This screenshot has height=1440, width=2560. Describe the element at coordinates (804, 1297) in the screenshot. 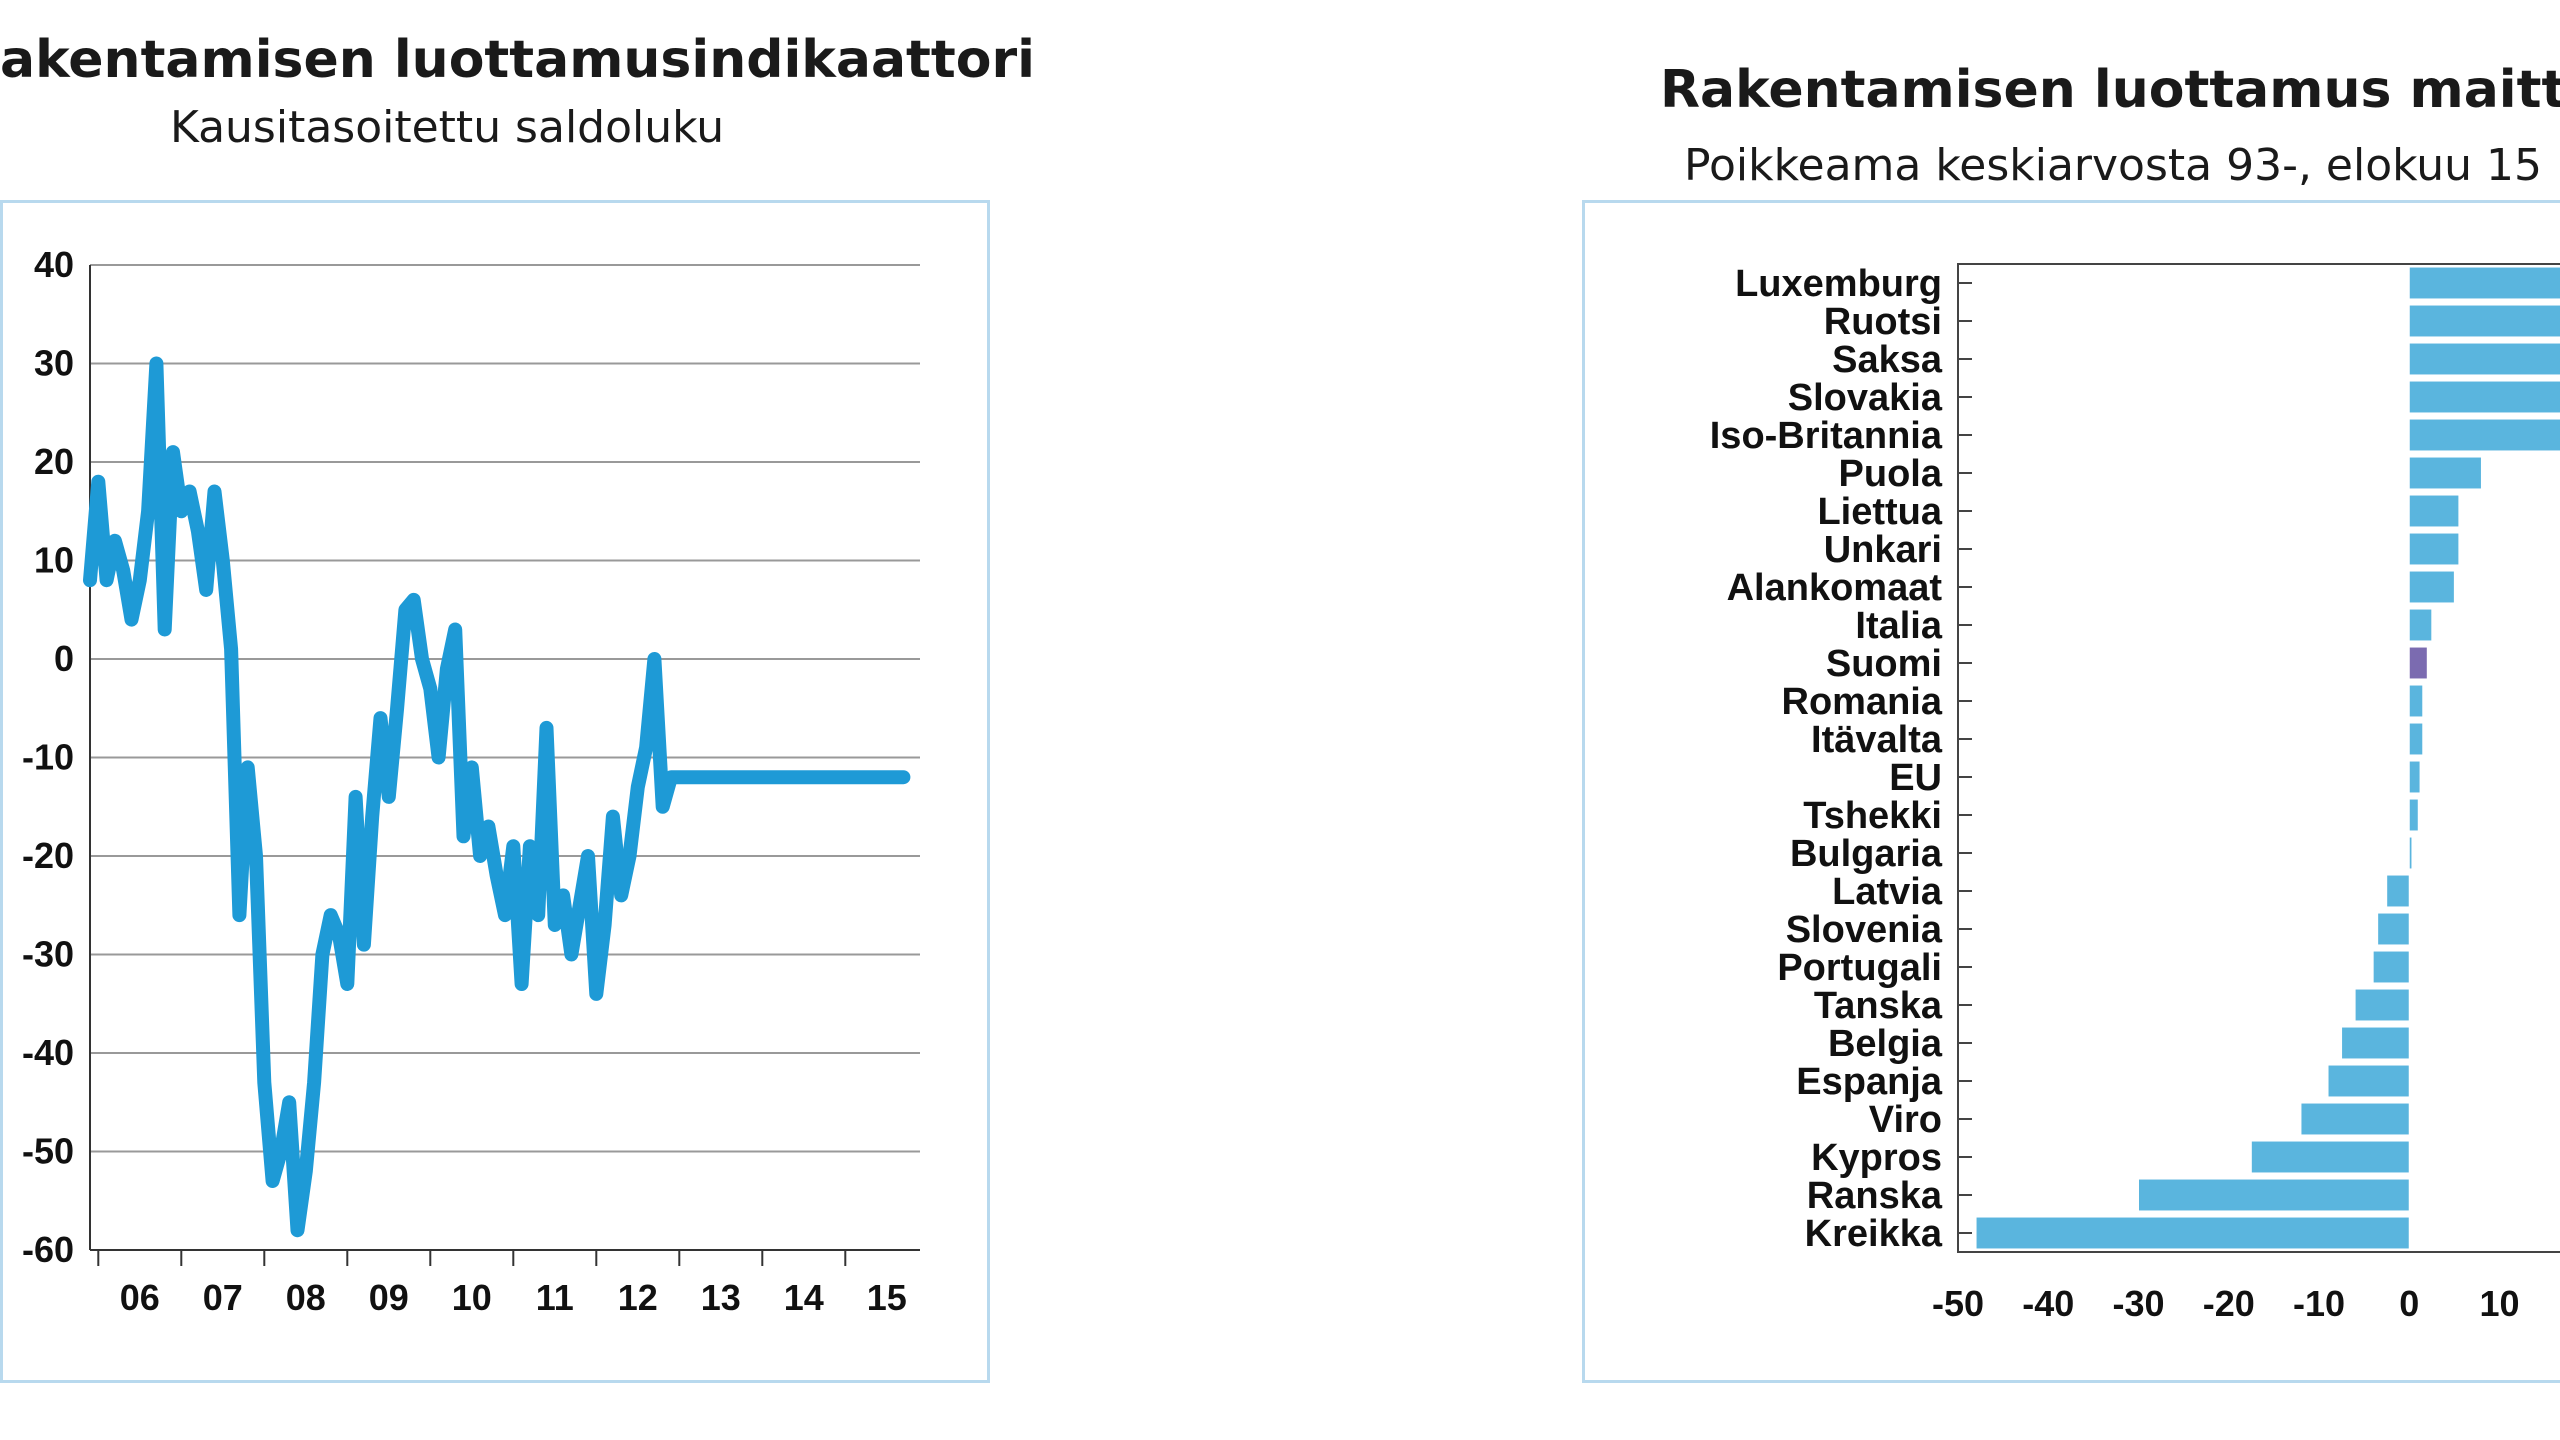

I see `x-tick-label: 14` at that location.